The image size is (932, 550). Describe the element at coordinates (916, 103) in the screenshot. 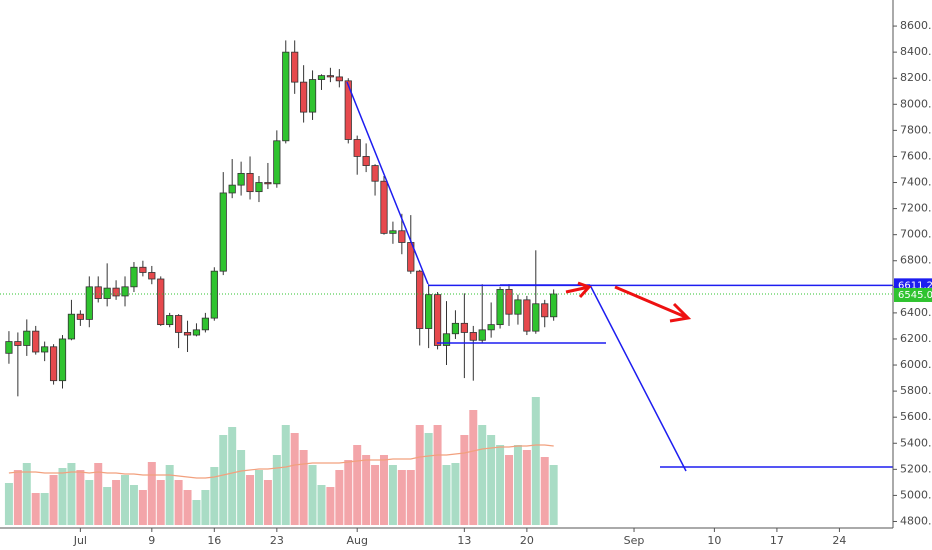

I see `y-tick-label: 8000.00` at that location.